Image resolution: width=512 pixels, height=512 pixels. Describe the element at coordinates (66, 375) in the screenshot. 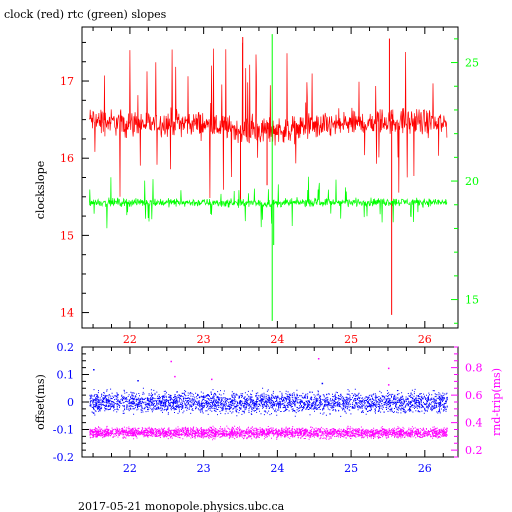

I see `bottom-y-tick-label-left: 0.1` at that location.